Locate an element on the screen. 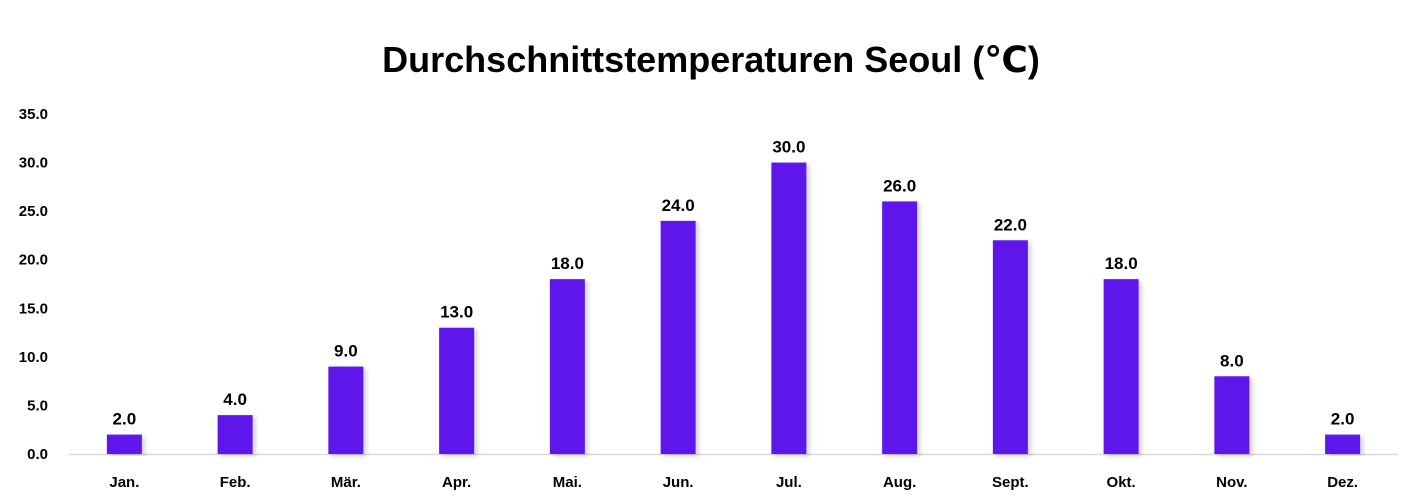 The height and width of the screenshot is (503, 1422). x-tick-label: Dez. is located at coordinates (1342, 482).